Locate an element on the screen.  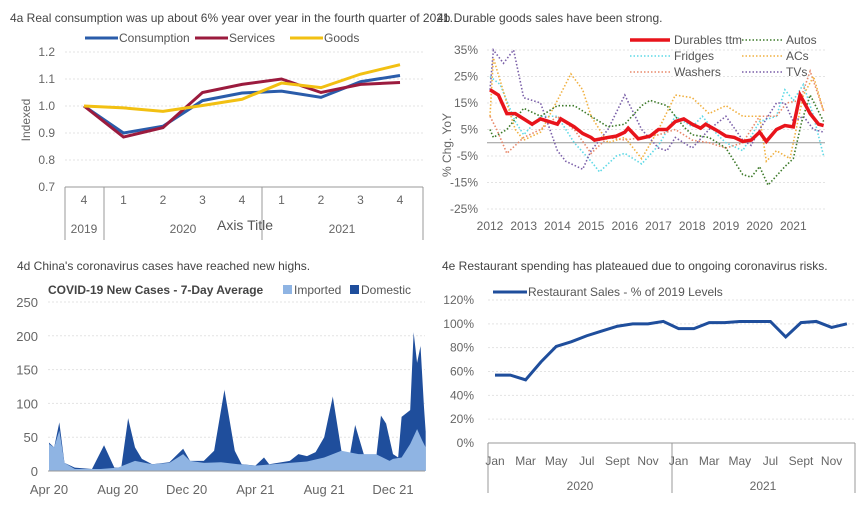
x-tick-label: 2019 is located at coordinates (726, 226).